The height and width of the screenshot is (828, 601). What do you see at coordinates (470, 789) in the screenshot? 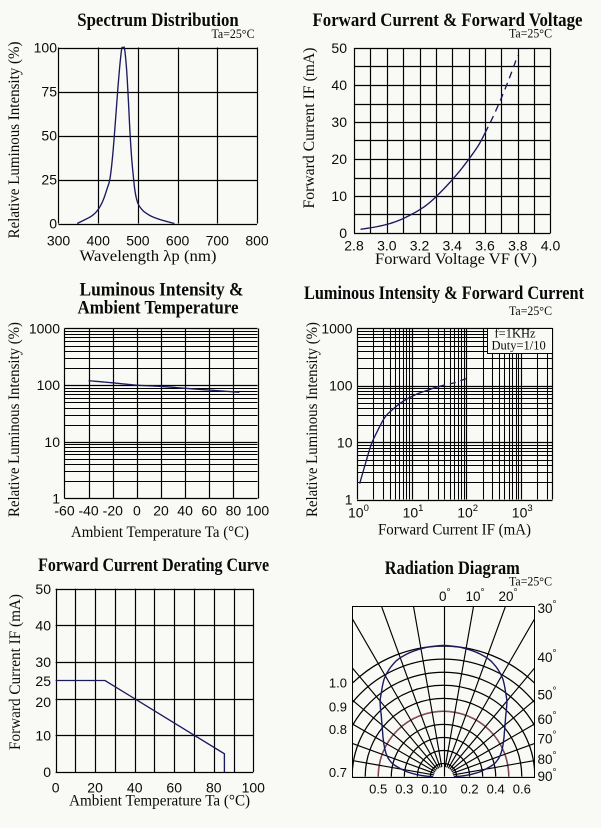
I see `svg-text: 0.2` at bounding box center [470, 789].